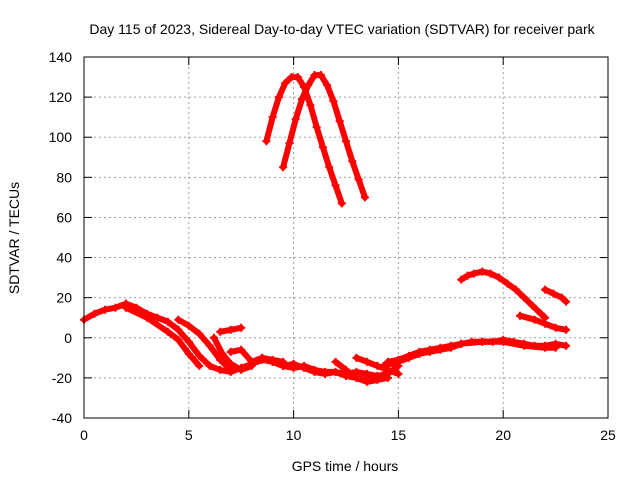 This screenshot has width=640, height=480. What do you see at coordinates (14, 238) in the screenshot?
I see `y-axis-label: SDTVAR / TECUs` at bounding box center [14, 238].